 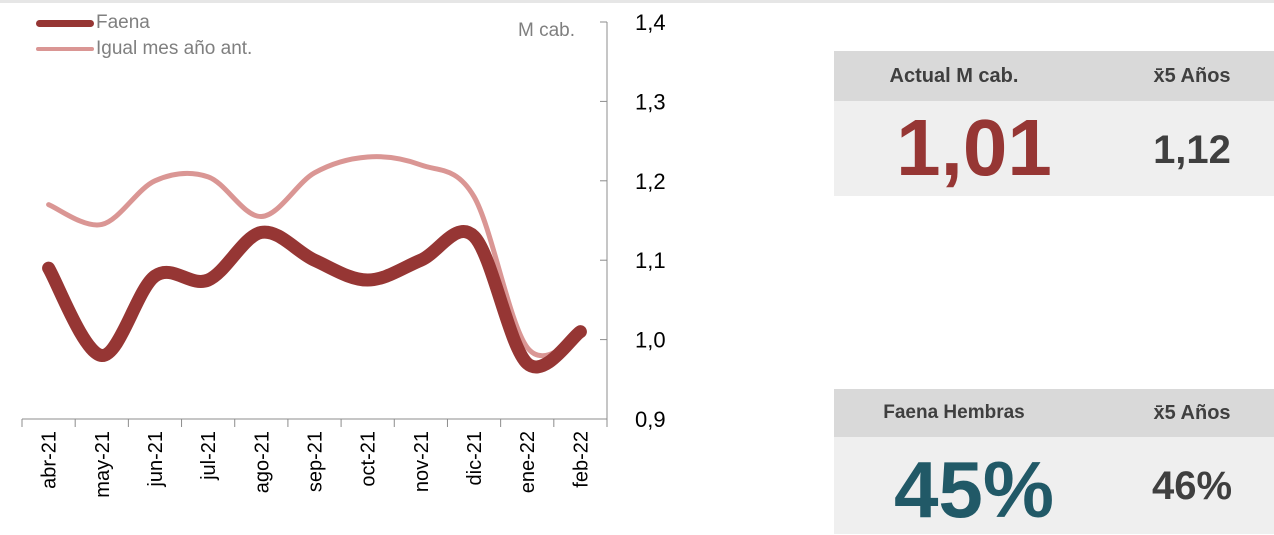 I want to click on panel-actual-avg-value: 1,12, so click(x=1192, y=150).